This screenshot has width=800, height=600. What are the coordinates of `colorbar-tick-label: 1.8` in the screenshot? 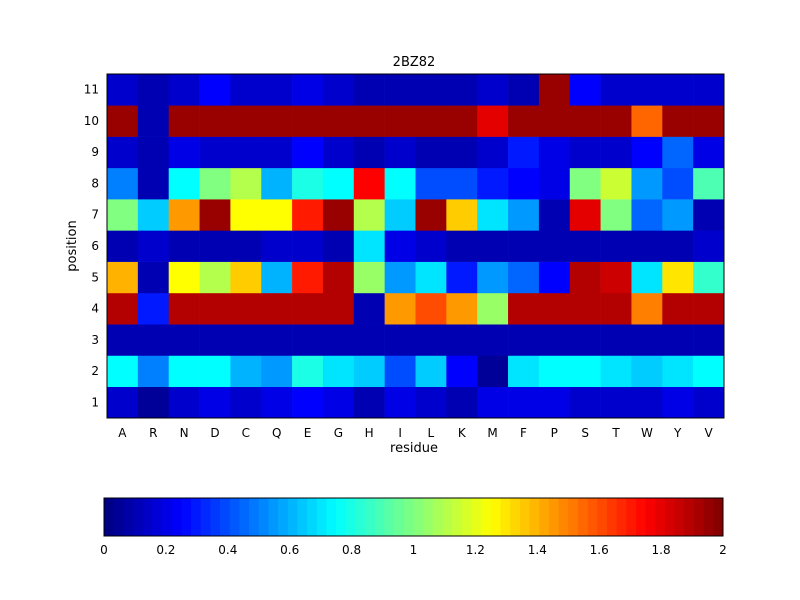 It's located at (661, 550).